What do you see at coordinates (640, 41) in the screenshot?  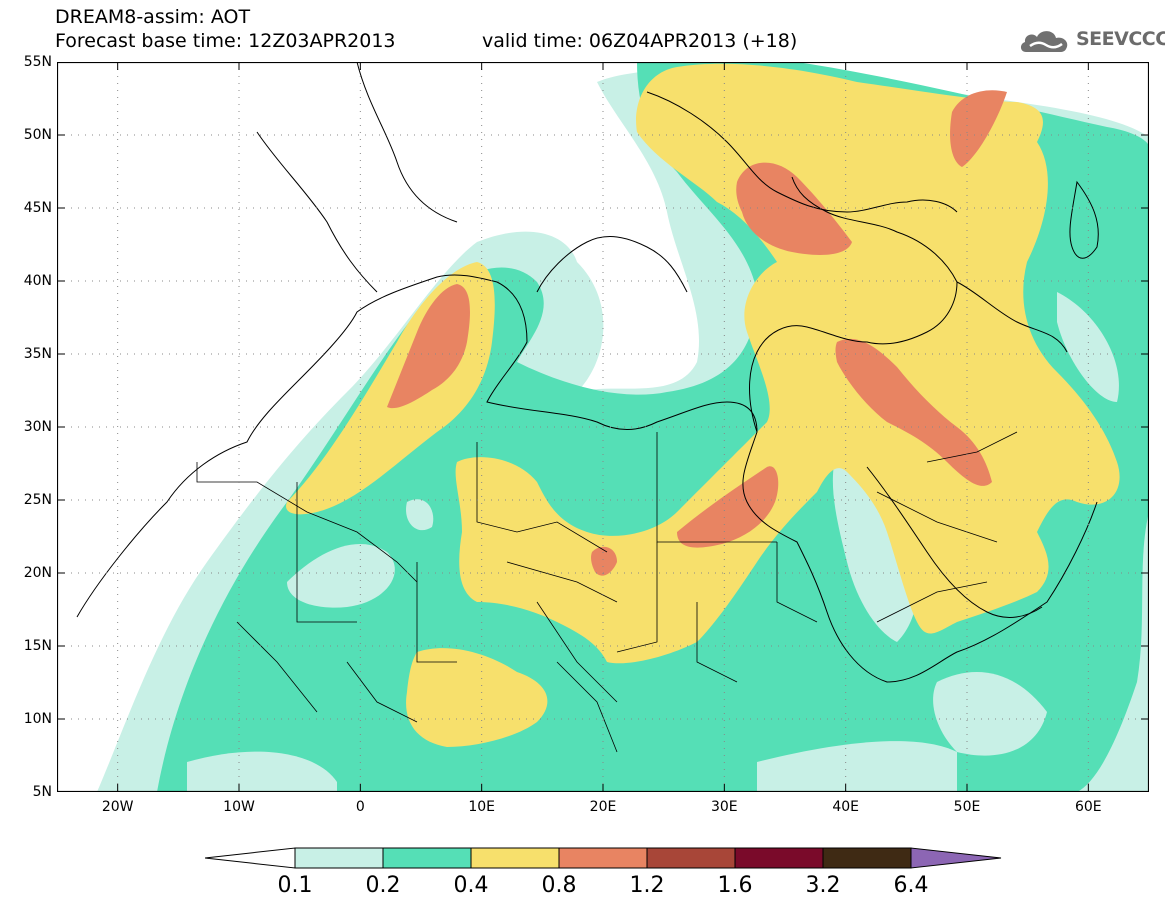 I see `valid-time: valid time: 06Z04APR2013 (+18)` at bounding box center [640, 41].